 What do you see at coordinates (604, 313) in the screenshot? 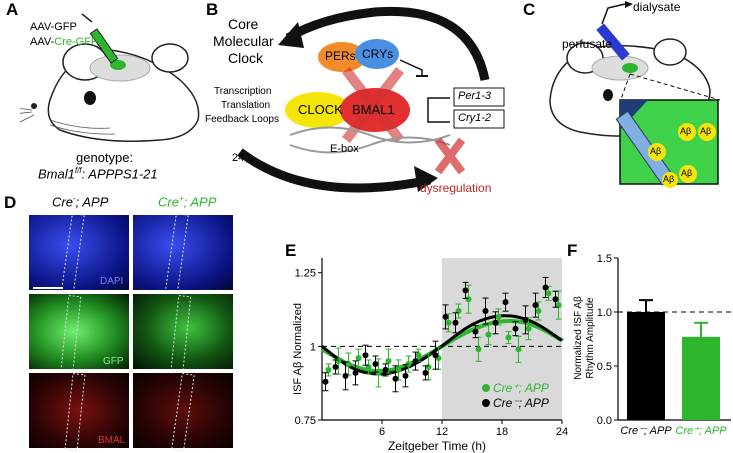
I see `y-tick-label: 1.0` at bounding box center [604, 313].